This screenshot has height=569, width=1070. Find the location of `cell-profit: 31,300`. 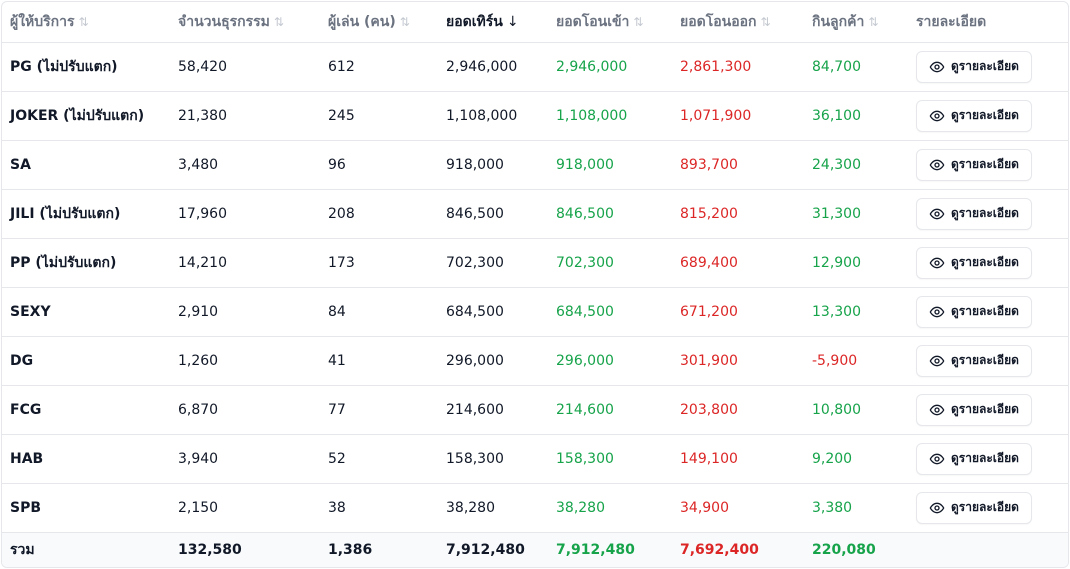

cell-profit: 31,300 is located at coordinates (836, 213).